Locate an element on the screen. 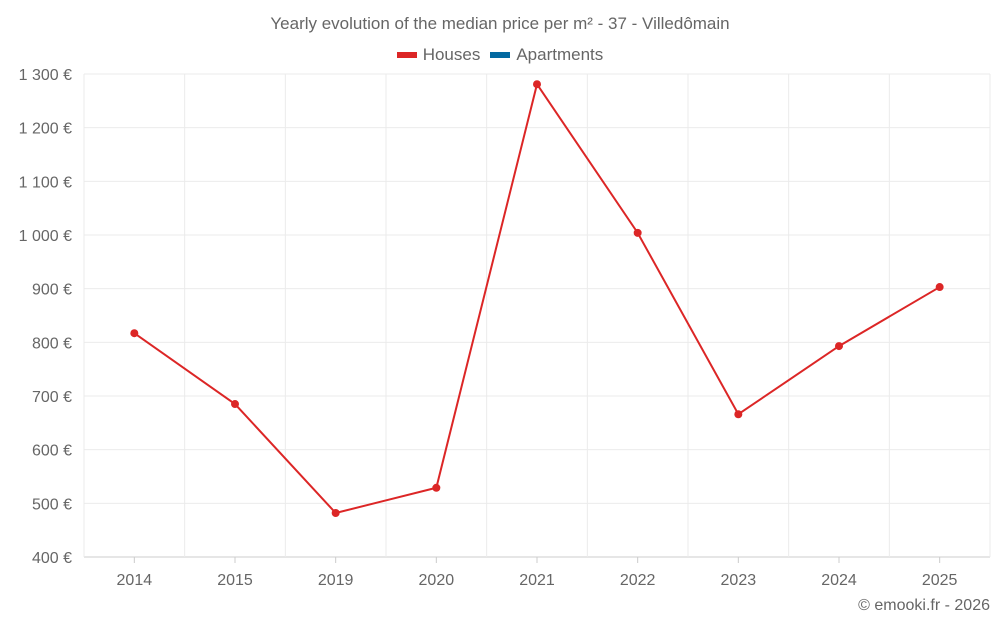  y-tick-label: 800 € is located at coordinates (52, 343).